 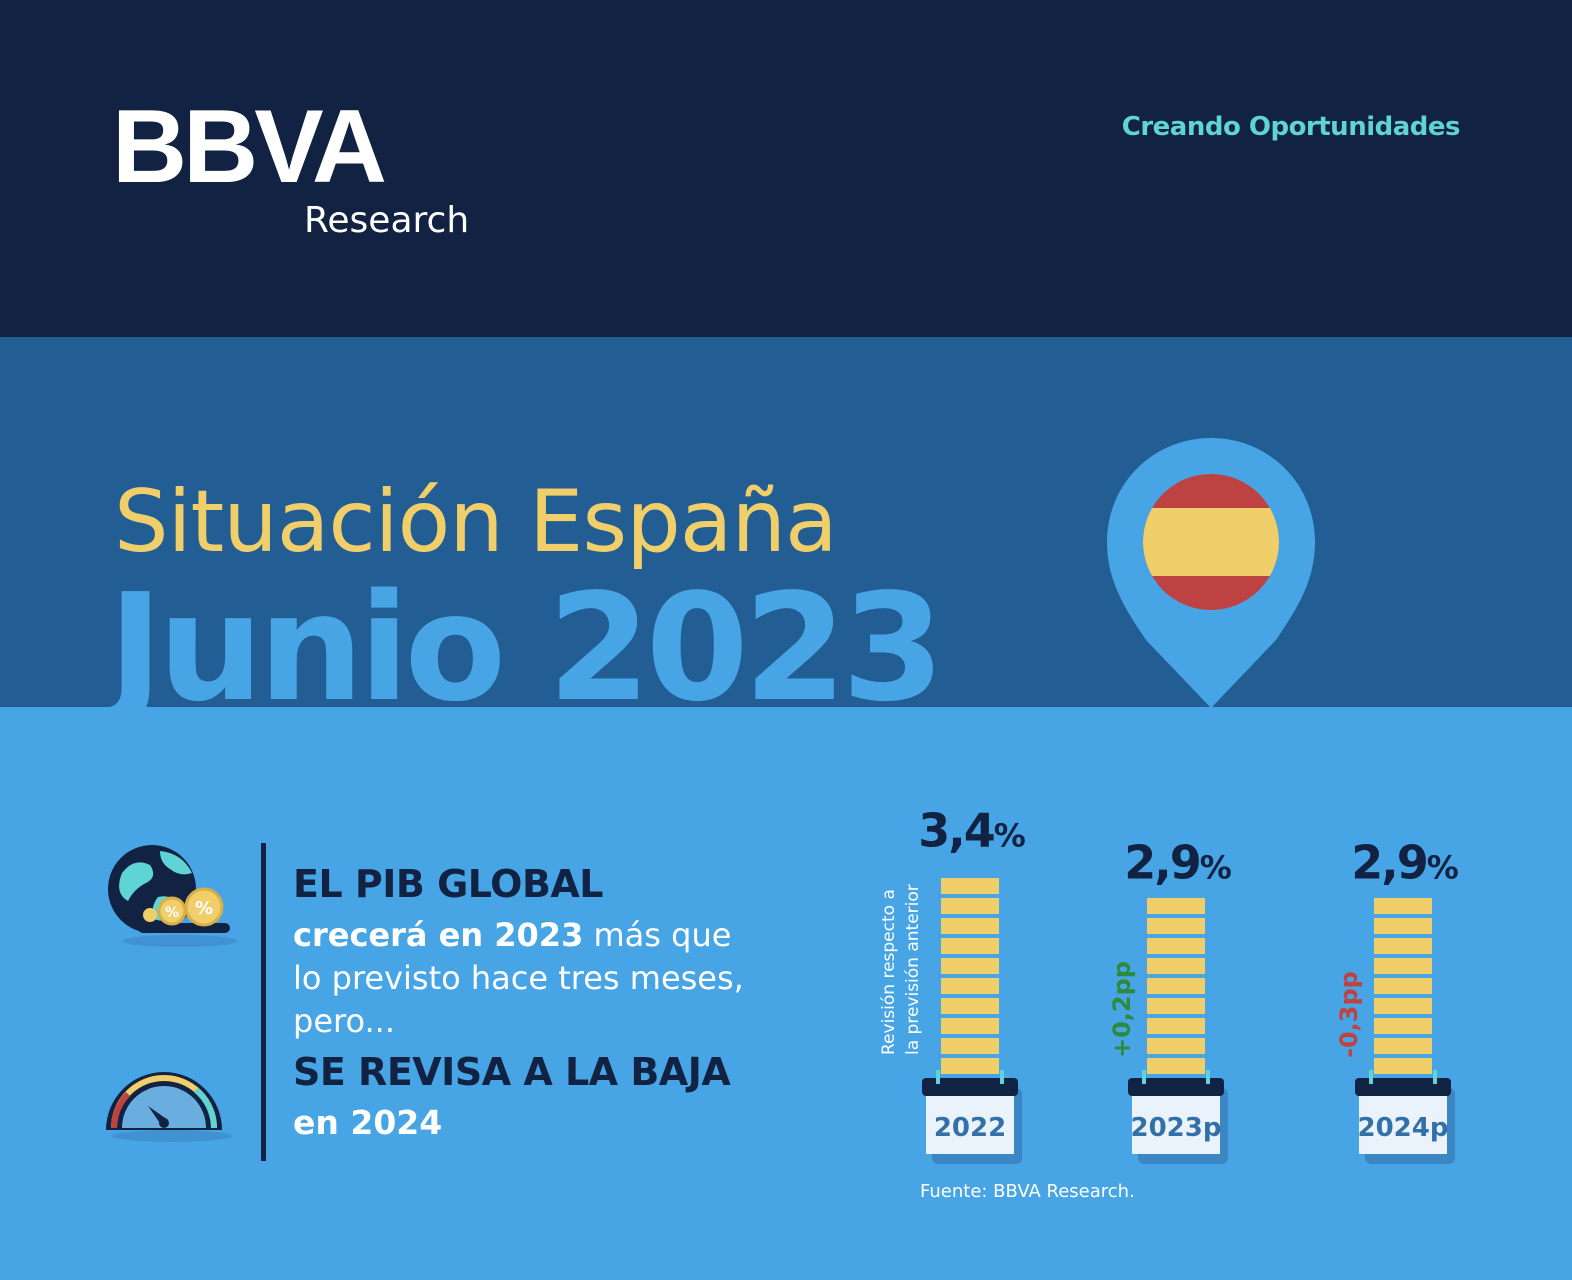 I want to click on slogan: Creando Oportunidades, so click(x=1291, y=127).